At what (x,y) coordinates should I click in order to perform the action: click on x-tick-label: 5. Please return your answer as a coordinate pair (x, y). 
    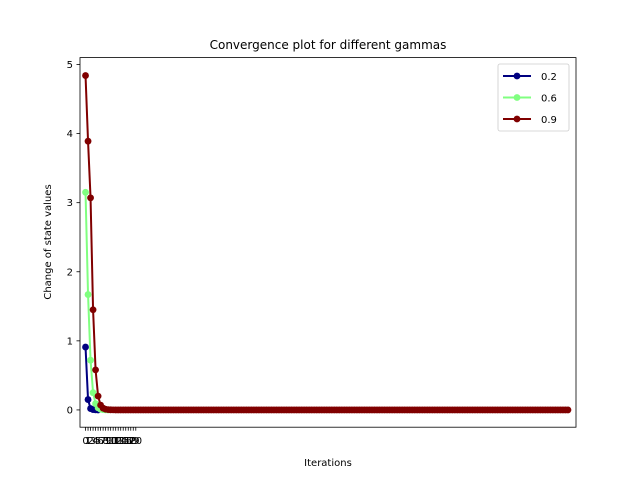
    Looking at the image, I should click on (98, 441).